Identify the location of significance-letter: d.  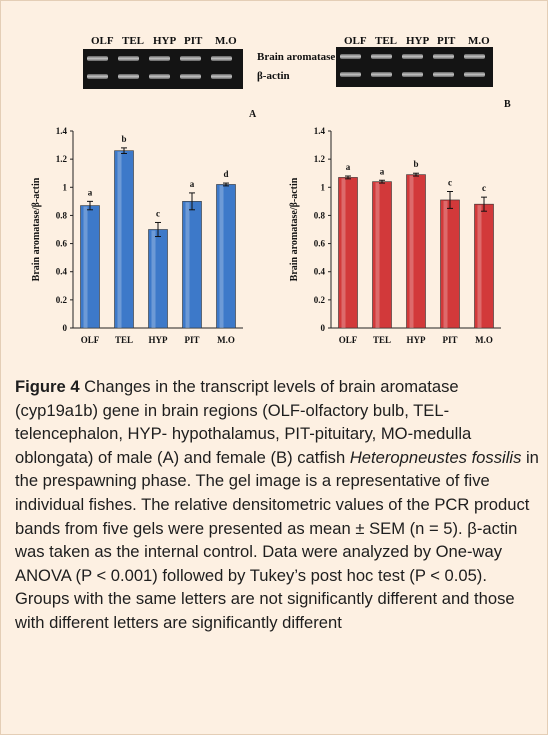
(225, 174).